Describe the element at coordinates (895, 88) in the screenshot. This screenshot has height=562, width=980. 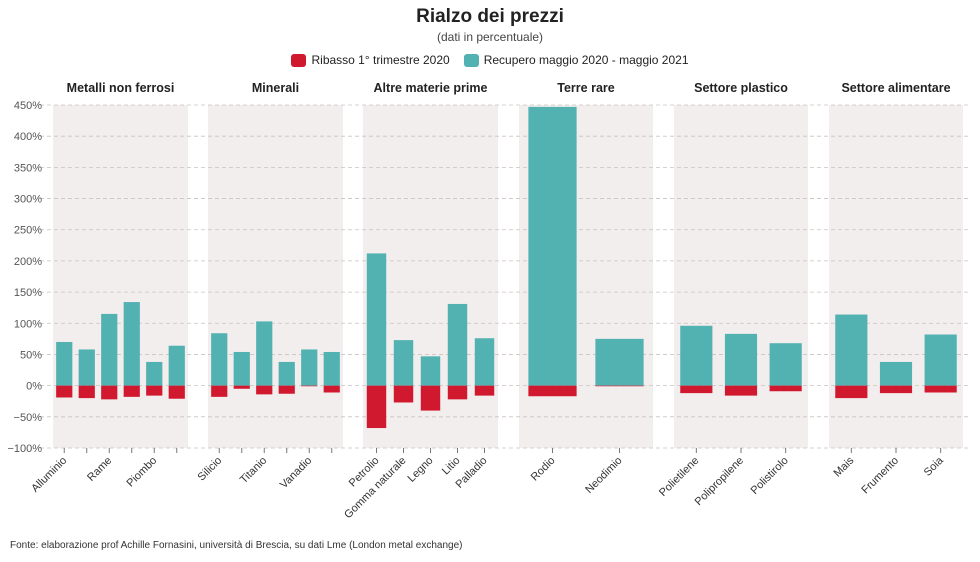
I see `panel-title: Settore alimentare` at that location.